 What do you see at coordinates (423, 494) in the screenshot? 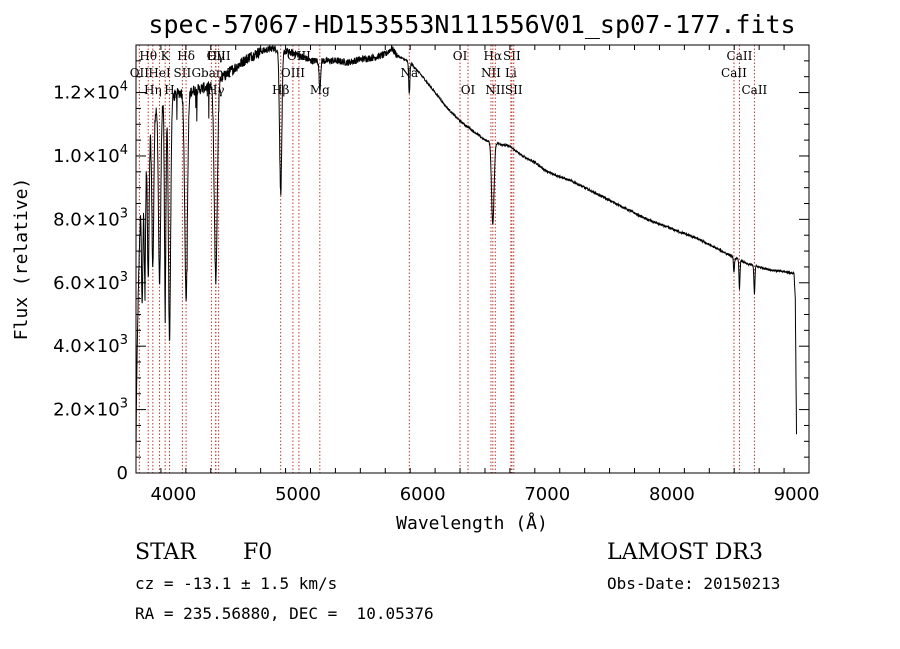
I see `x-tick-label: 6000` at bounding box center [423, 494].